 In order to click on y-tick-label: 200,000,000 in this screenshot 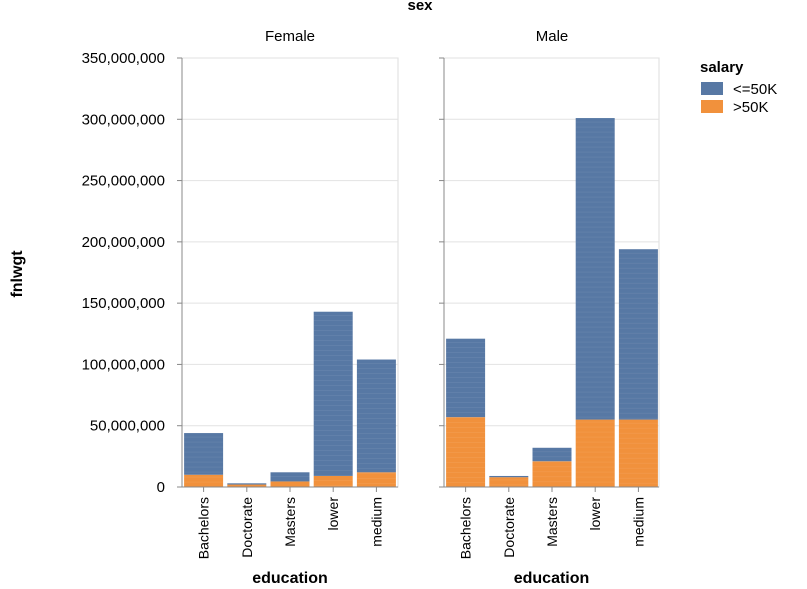, I will do `click(123, 242)`.